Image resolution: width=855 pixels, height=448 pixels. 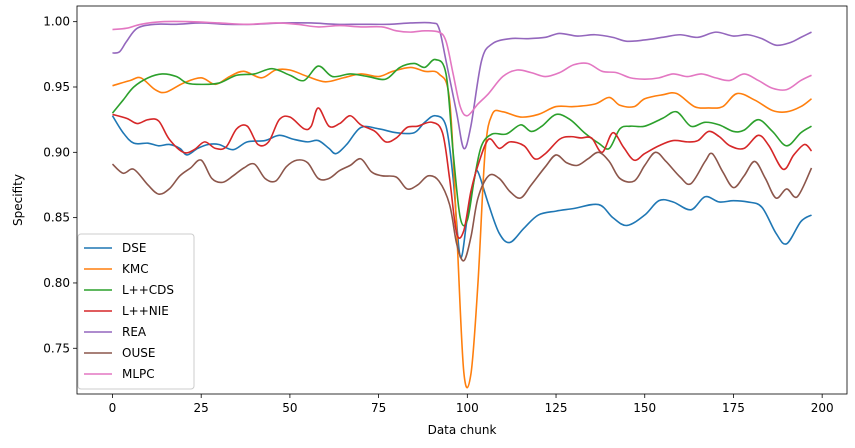 What do you see at coordinates (822, 408) in the screenshot?
I see `x-tick-label: 200` at bounding box center [822, 408].